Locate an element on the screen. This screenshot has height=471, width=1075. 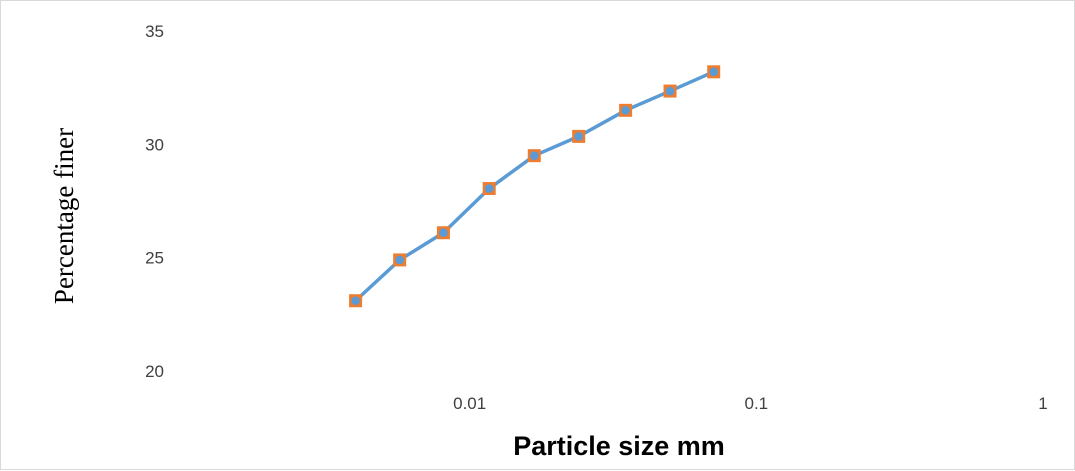
y-tick-label: 30 is located at coordinates (154, 144).